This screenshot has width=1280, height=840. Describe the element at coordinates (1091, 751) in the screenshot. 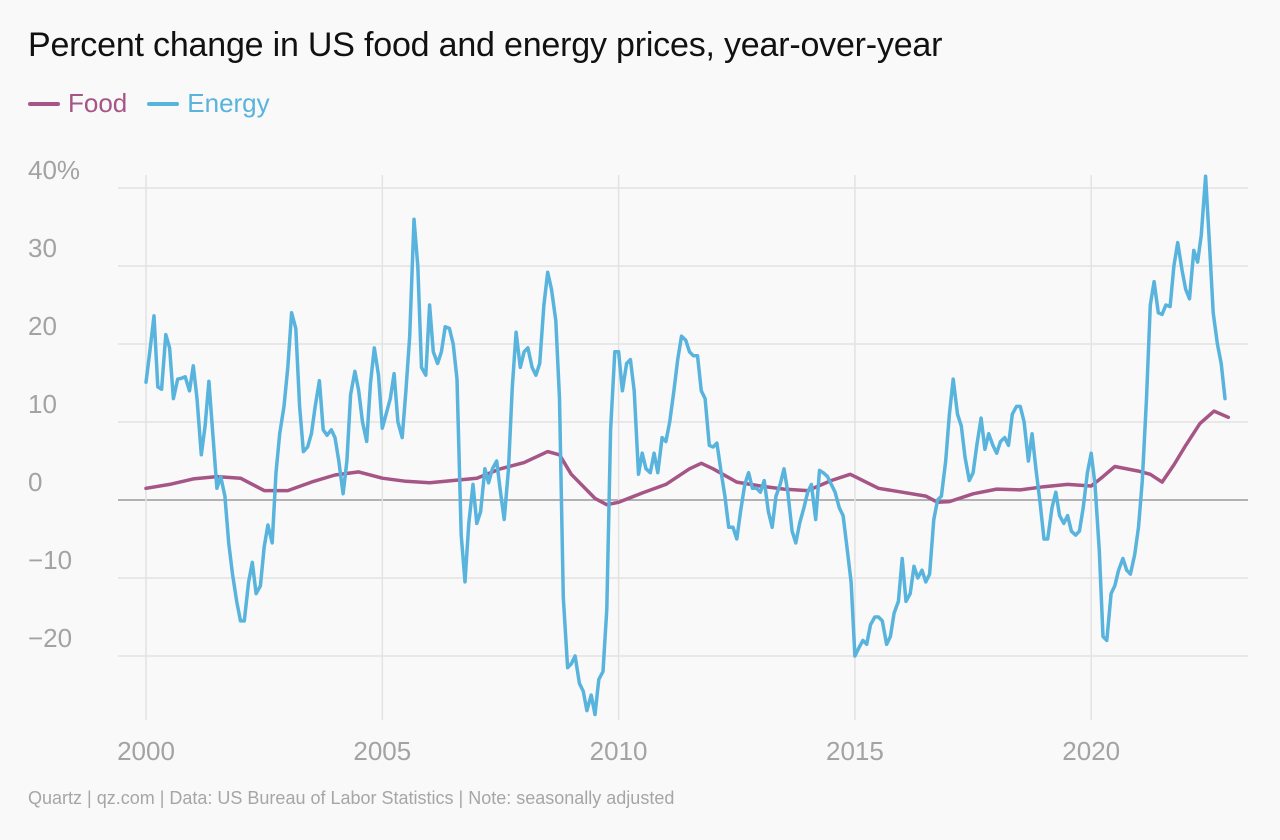

I see `x-tick-label: 2020` at that location.